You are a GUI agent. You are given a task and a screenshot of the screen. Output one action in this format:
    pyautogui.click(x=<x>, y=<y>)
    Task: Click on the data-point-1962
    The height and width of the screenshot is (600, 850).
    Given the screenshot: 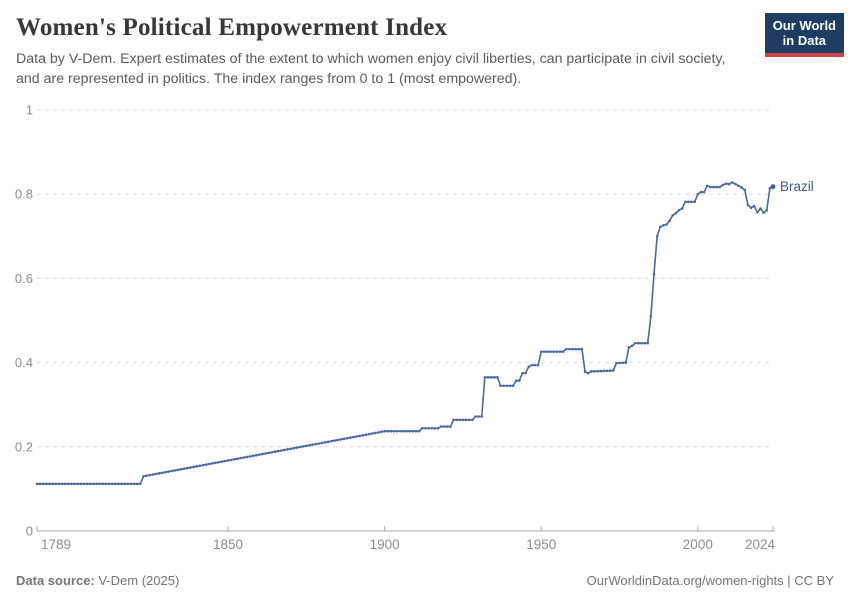 What is the action you would take?
    pyautogui.click(x=579, y=349)
    